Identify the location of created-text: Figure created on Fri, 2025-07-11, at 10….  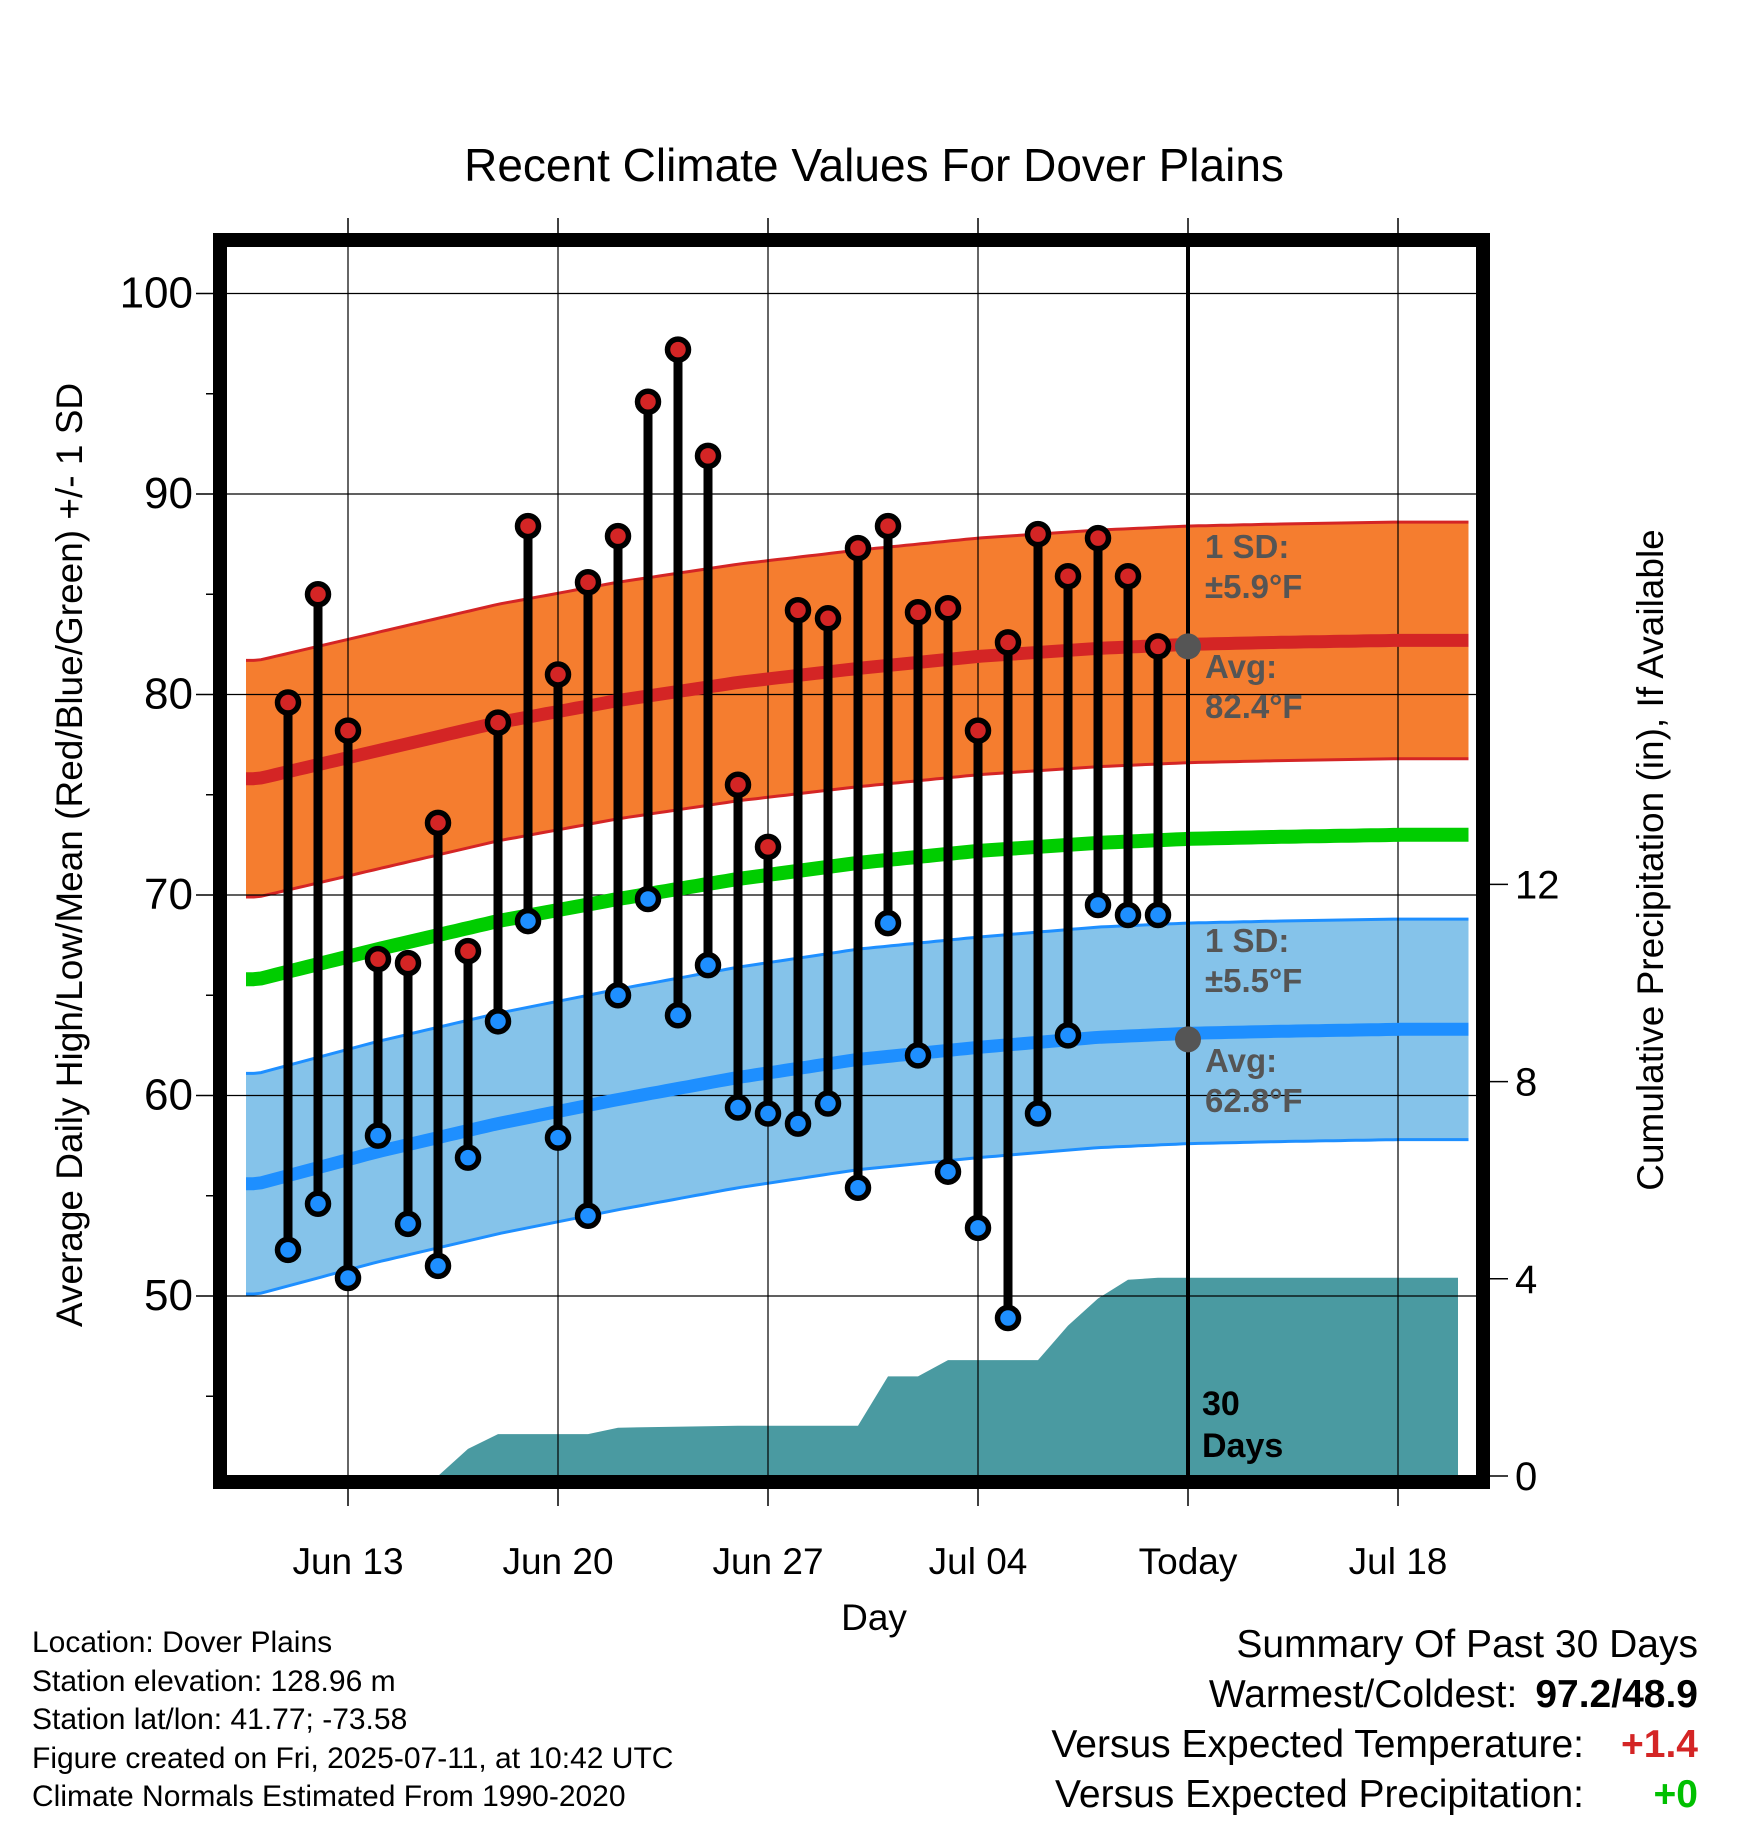
(353, 1758).